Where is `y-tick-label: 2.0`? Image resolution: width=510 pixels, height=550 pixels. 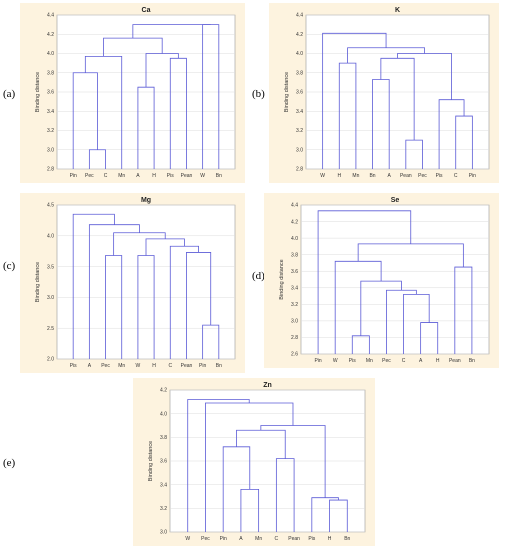 y-tick-label: 2.0 is located at coordinates (50, 360).